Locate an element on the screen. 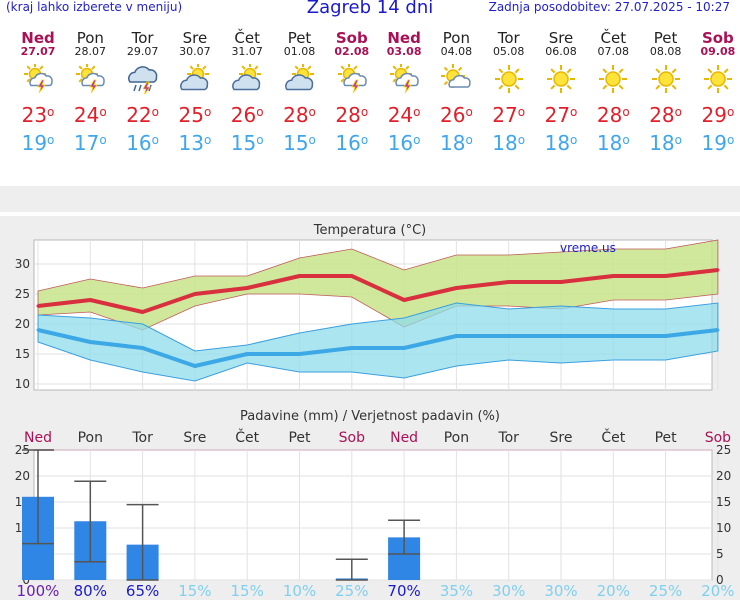  max-temperature: 24o is located at coordinates (90, 115).